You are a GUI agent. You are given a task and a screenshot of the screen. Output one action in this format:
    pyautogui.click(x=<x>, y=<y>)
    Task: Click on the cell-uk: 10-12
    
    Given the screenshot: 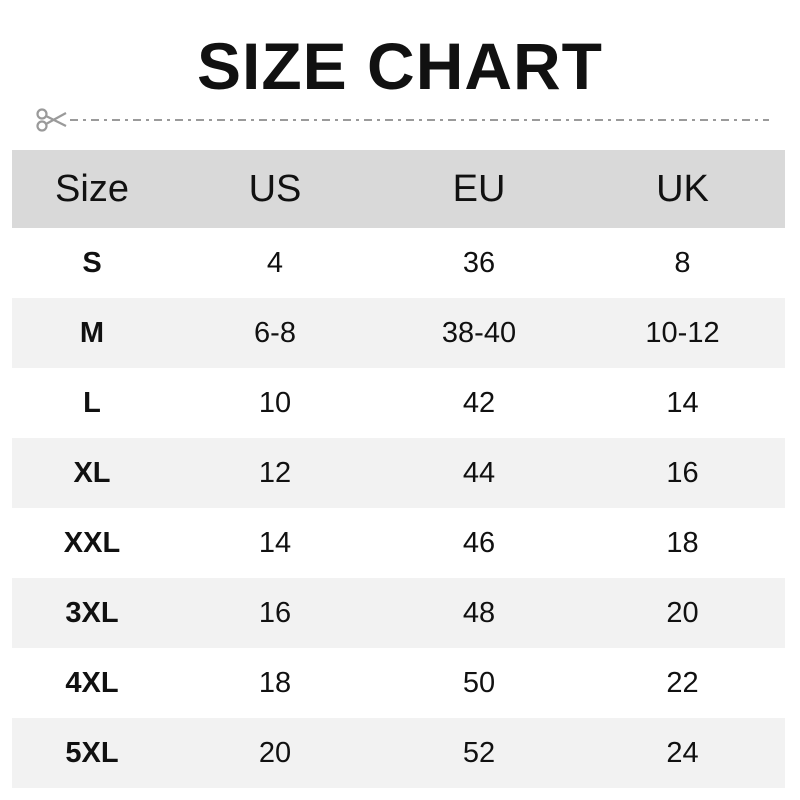 What is the action you would take?
    pyautogui.click(x=682, y=332)
    